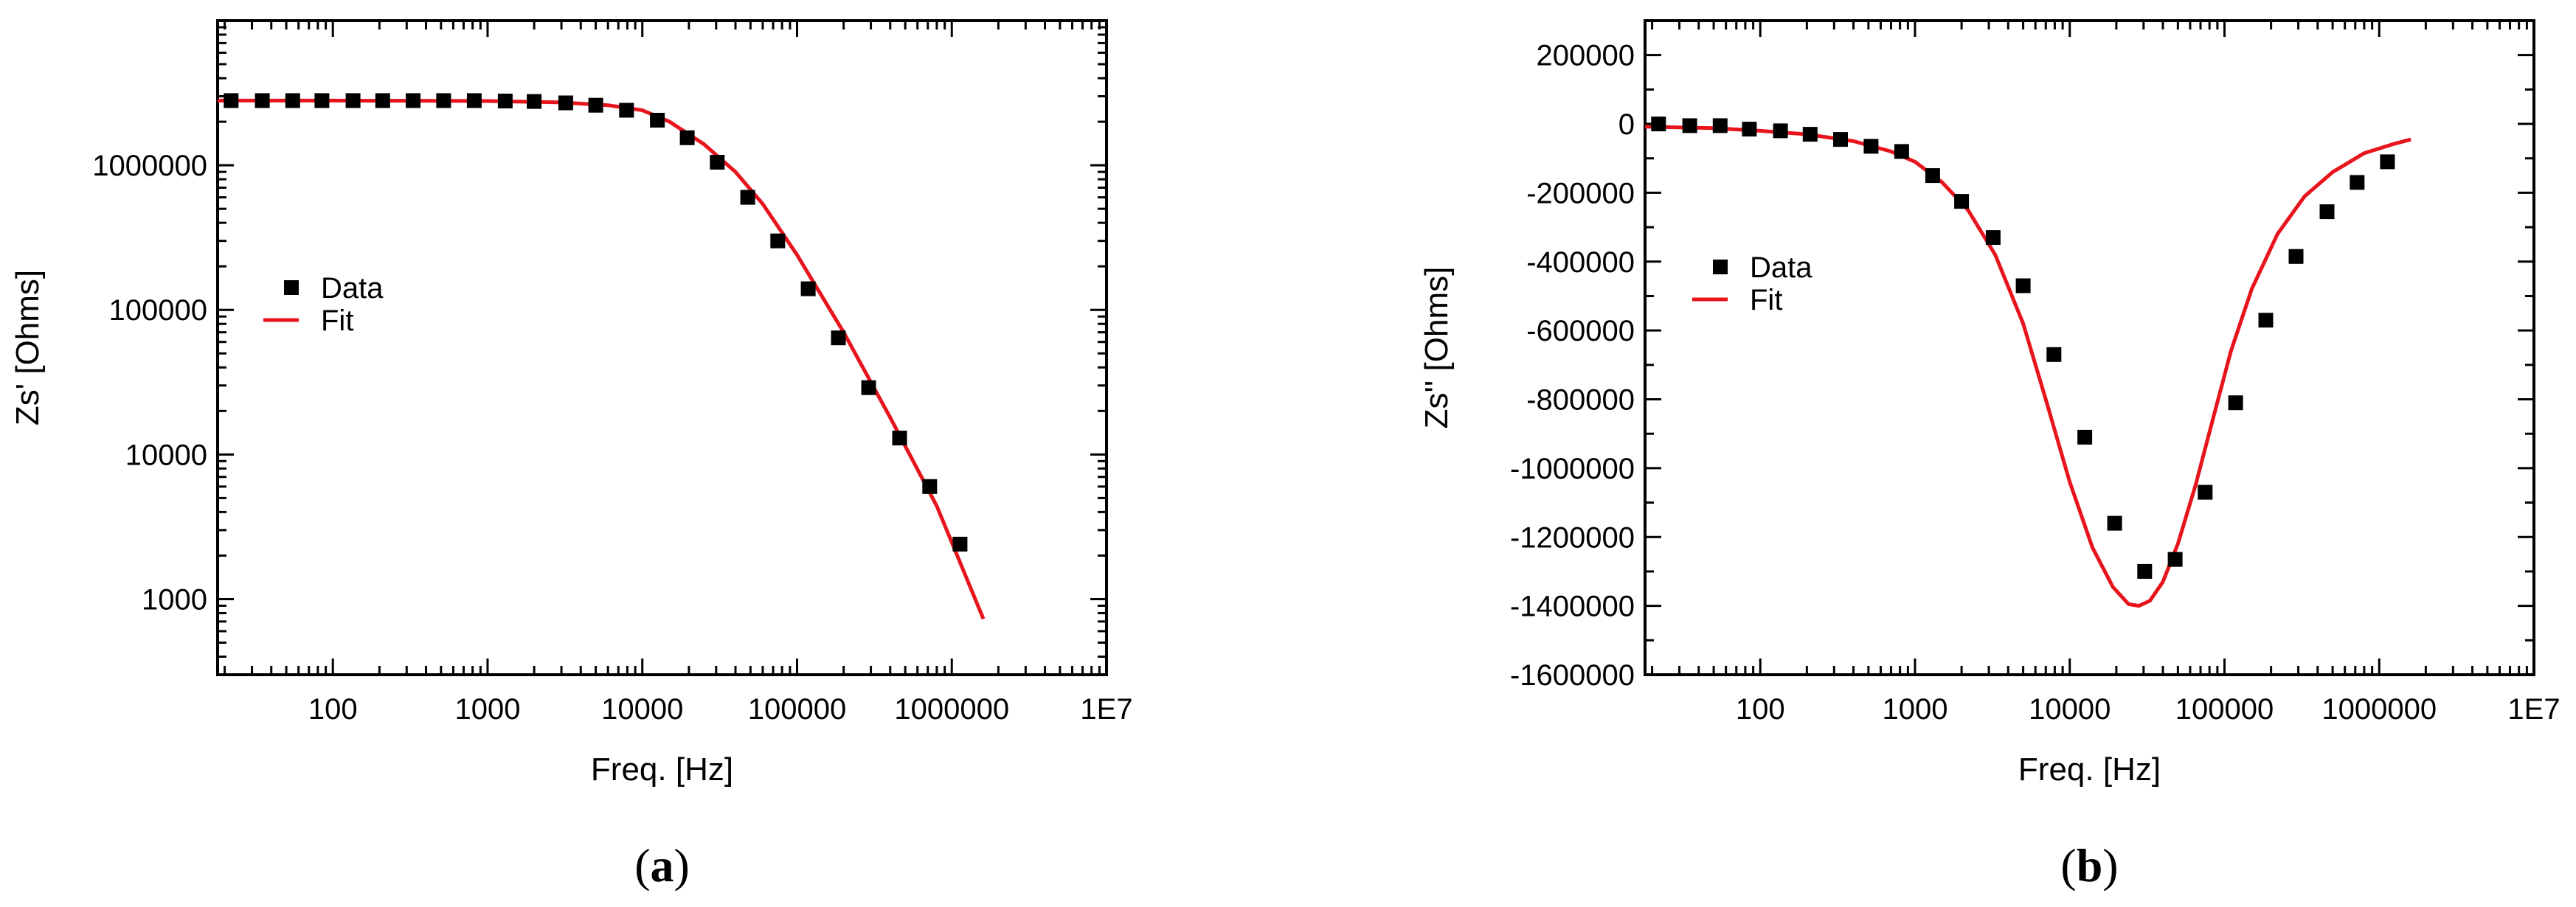 Image resolution: width=2576 pixels, height=907 pixels. What do you see at coordinates (2379, 709) in the screenshot?
I see `x-tick-label-b: 1000000` at bounding box center [2379, 709].